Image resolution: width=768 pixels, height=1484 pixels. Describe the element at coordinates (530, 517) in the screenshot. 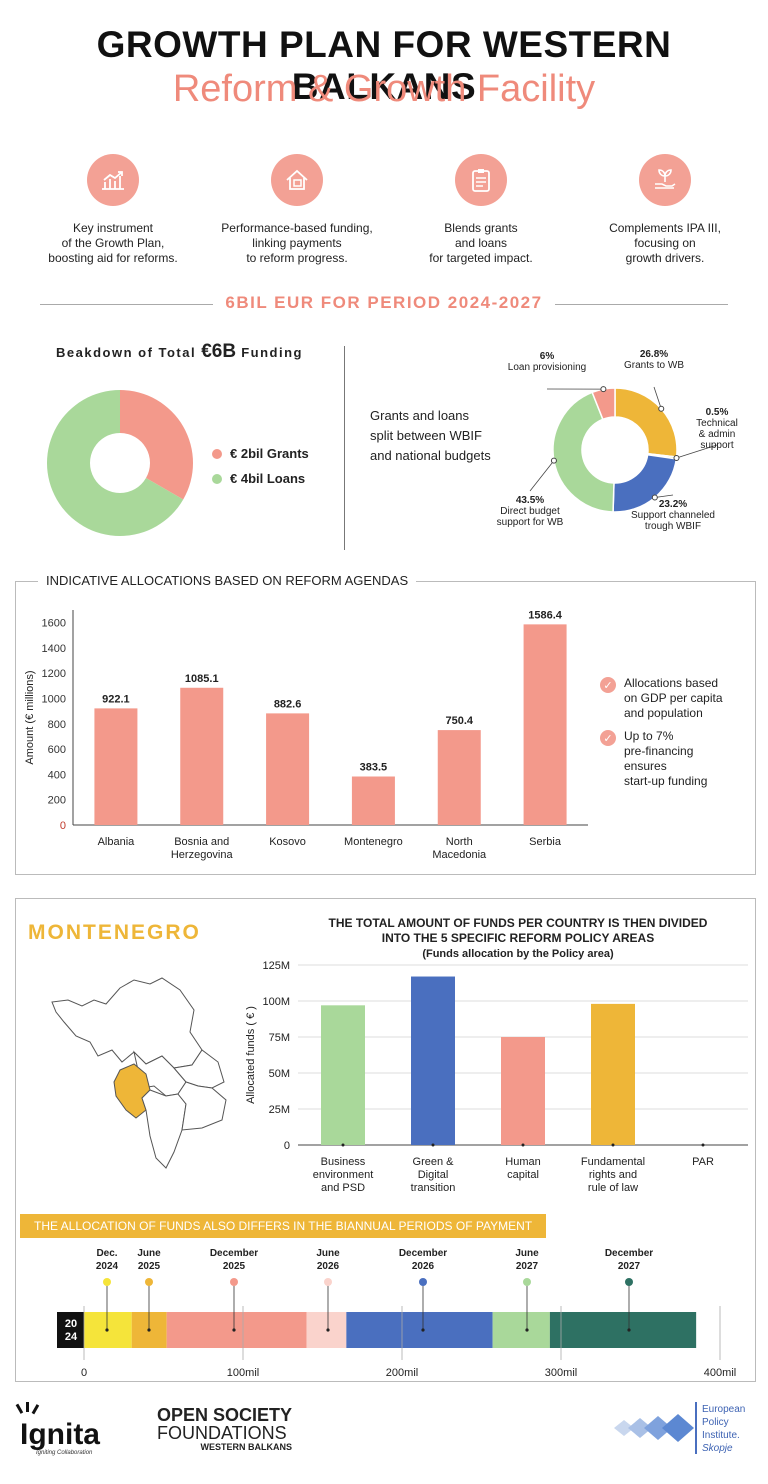

I see `split-label-4: Direct budget support for WB` at that location.